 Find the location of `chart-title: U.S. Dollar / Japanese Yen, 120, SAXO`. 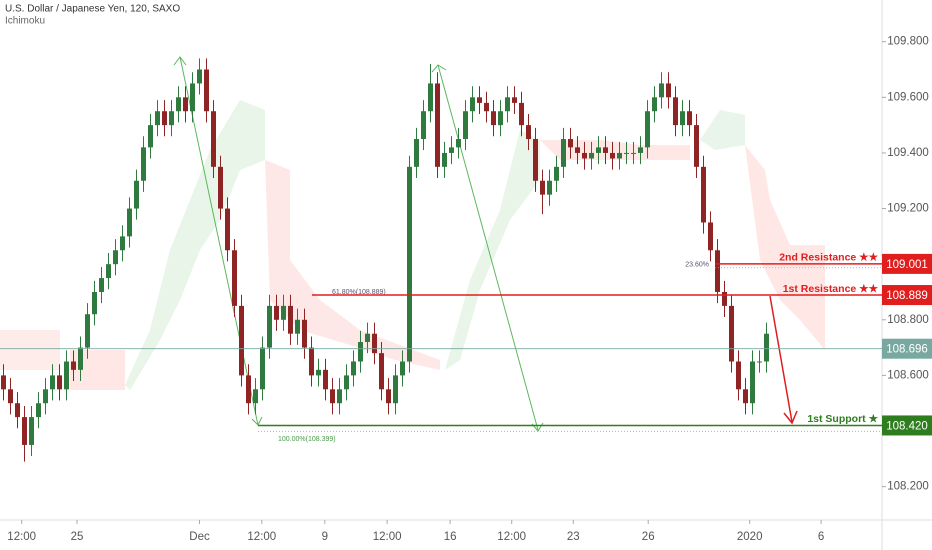

chart-title: U.S. Dollar / Japanese Yen, 120, SAXO is located at coordinates (92, 9).